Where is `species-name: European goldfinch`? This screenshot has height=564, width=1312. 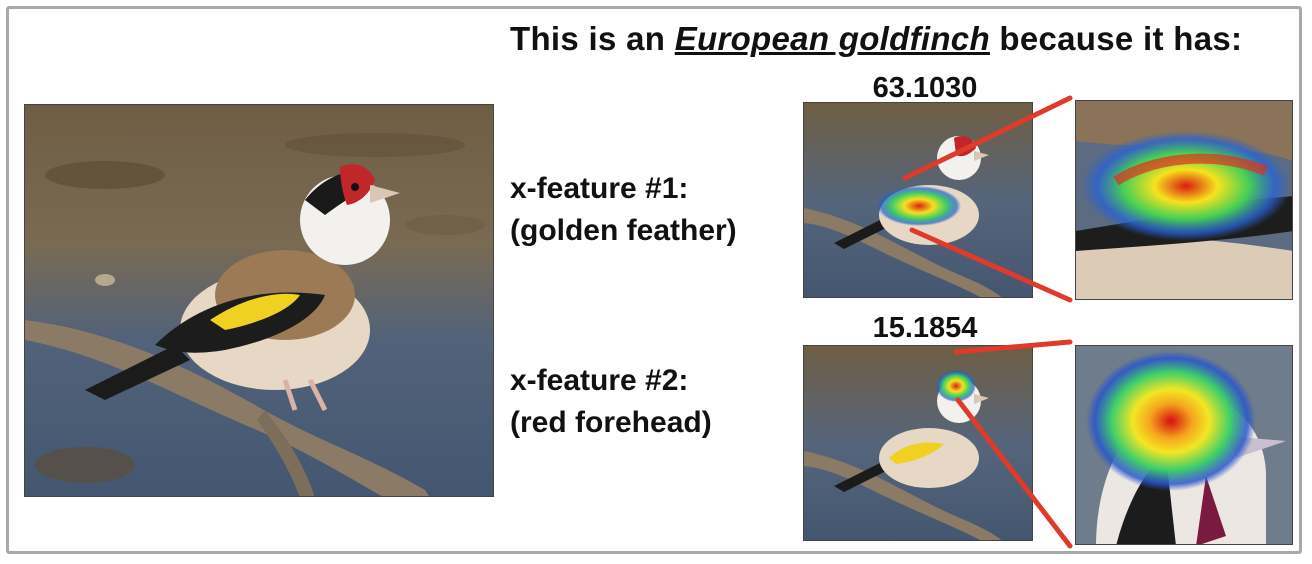 species-name: European goldfinch is located at coordinates (832, 38).